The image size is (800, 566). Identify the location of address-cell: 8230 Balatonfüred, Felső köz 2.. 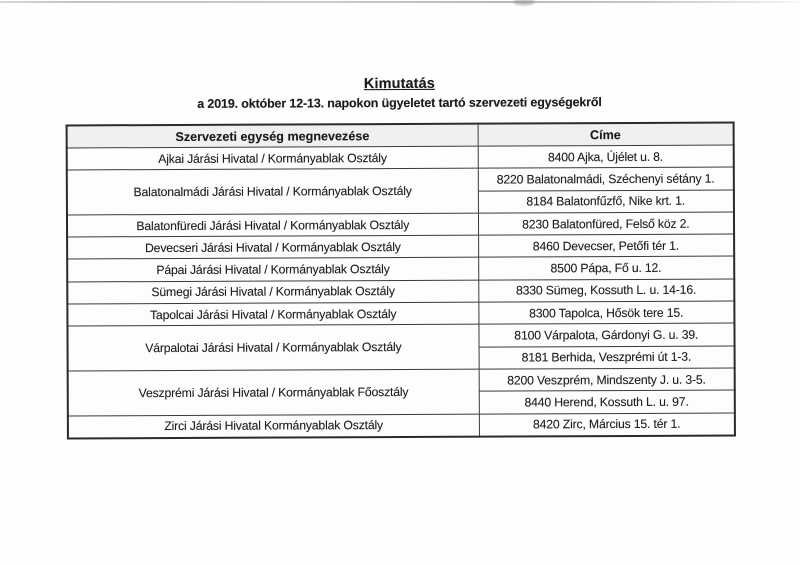
(606, 223).